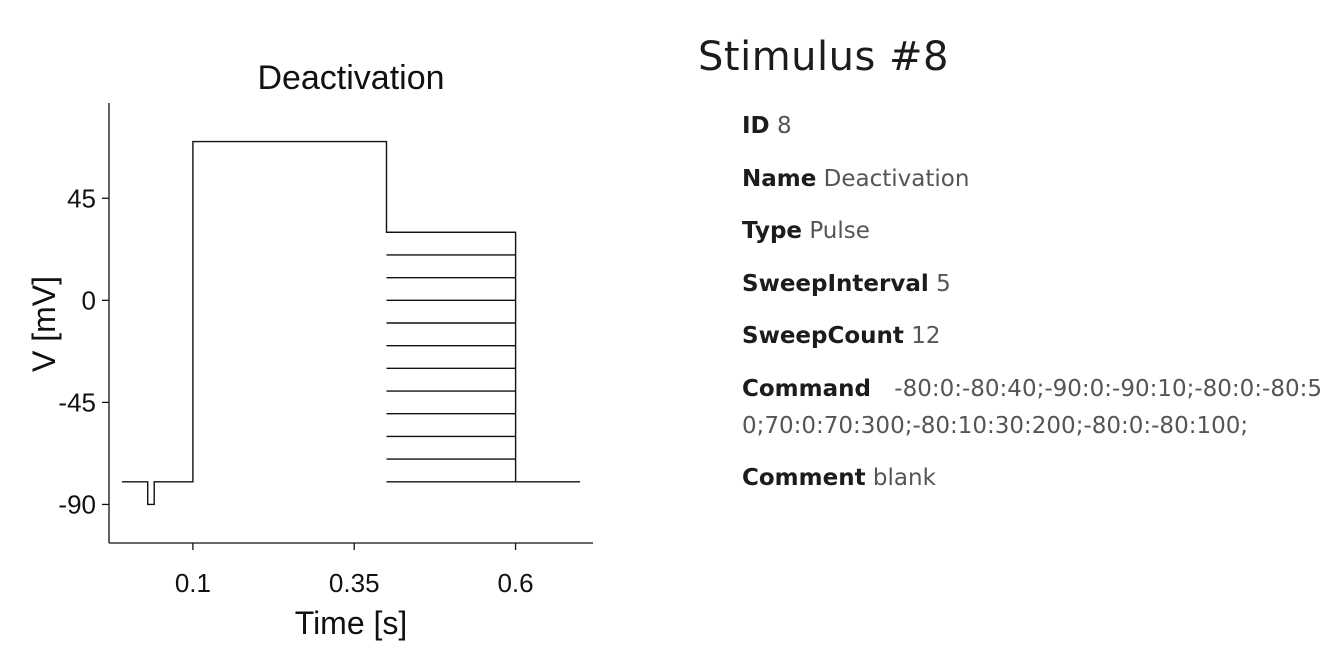  I want to click on y-tick-label: -45, so click(77, 402).